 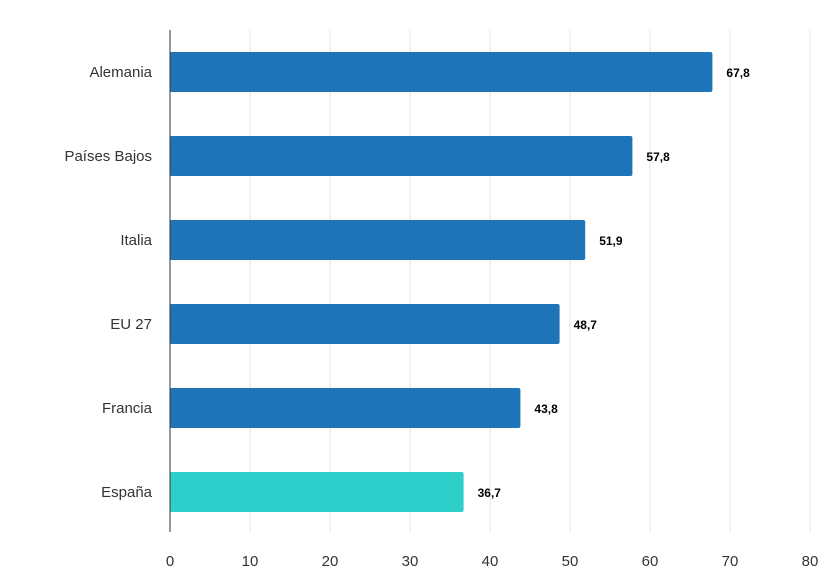 I want to click on x-axis-ticks: 0 10 20 30 40 50 60 70 80, so click(x=492, y=561).